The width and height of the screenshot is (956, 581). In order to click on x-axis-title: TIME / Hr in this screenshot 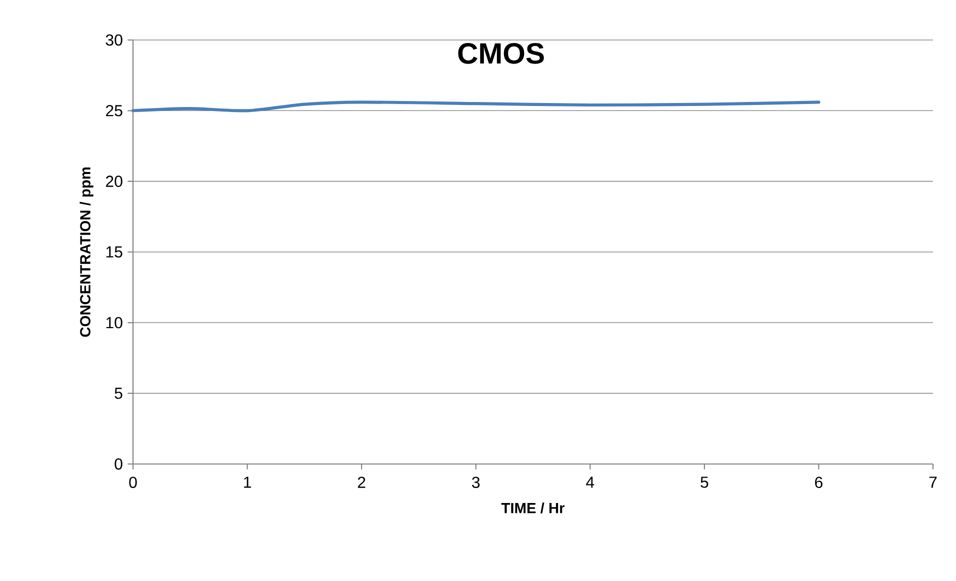, I will do `click(533, 508)`.